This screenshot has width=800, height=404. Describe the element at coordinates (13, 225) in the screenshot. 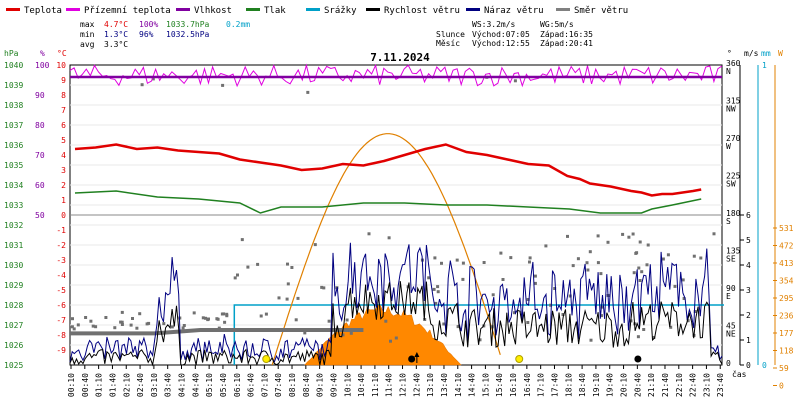

I see `tick-hpa: 1032` at that location.